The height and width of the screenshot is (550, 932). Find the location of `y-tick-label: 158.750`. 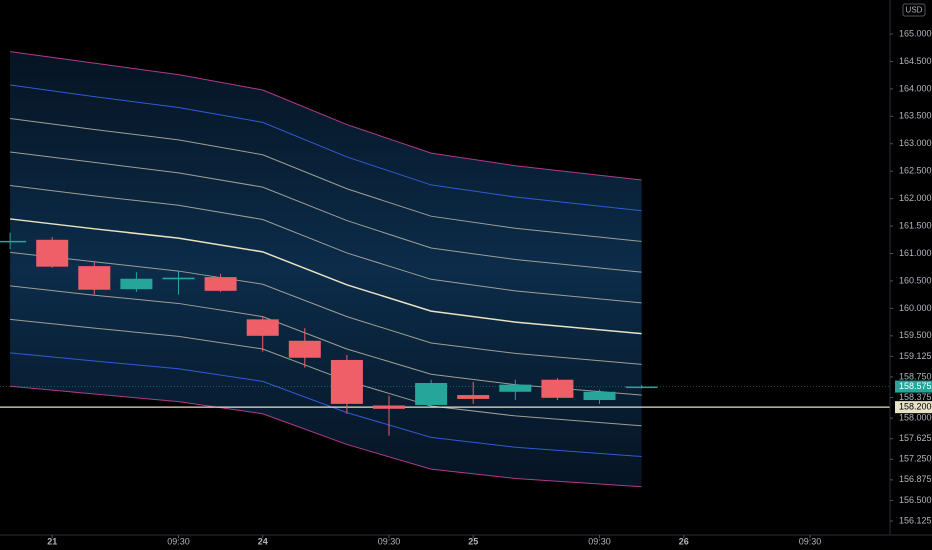

y-tick-label: 158.750 is located at coordinates (915, 376).